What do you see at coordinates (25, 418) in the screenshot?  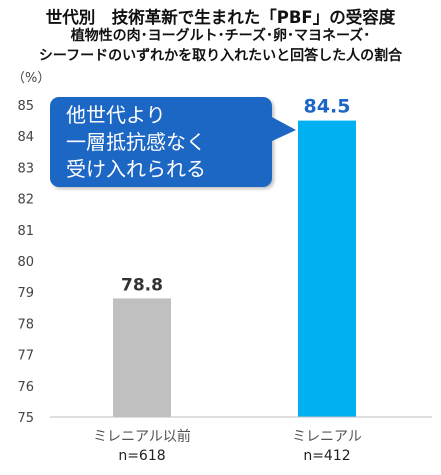 I see `y-tick-label: 75` at bounding box center [25, 418].